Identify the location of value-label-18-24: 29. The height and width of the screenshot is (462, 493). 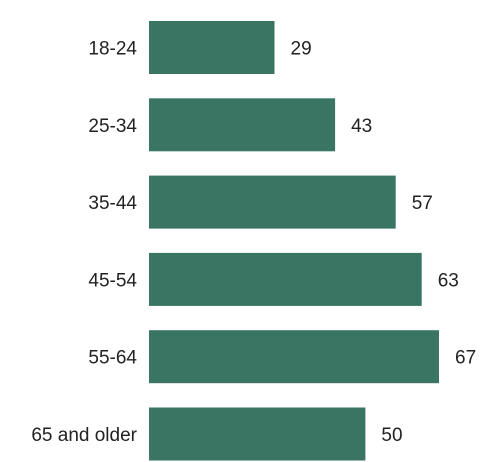
(301, 49).